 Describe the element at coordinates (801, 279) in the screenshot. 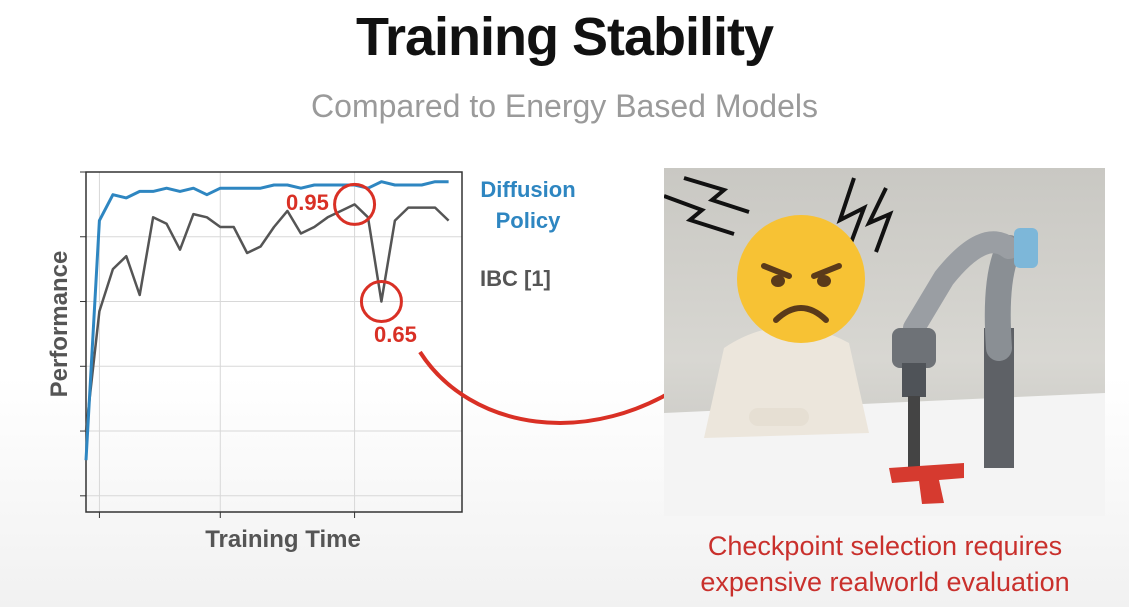

I see `angry-face-emoji` at that location.